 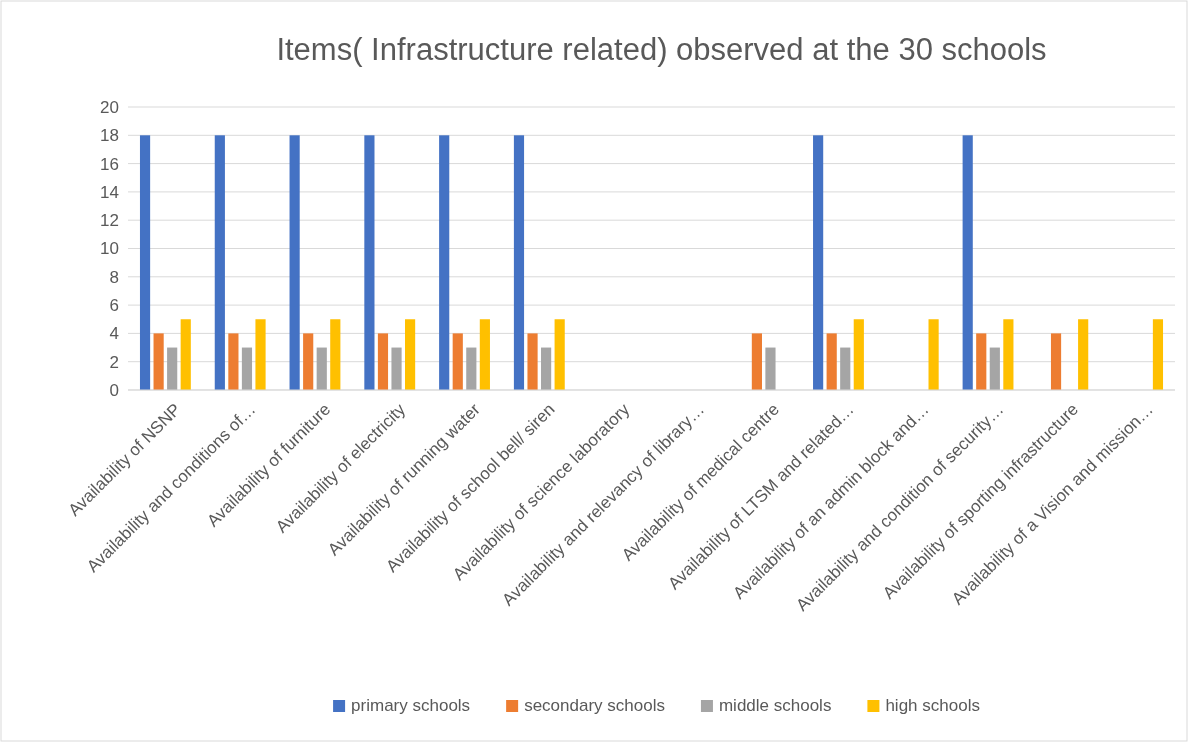 What do you see at coordinates (594, 705) in the screenshot?
I see `legend-label: secondary schools` at bounding box center [594, 705].